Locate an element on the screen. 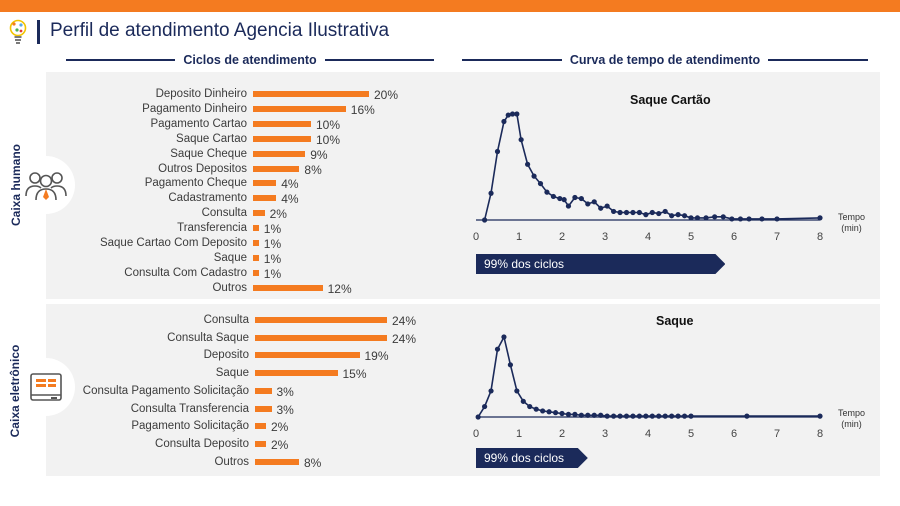 The image size is (900, 506). bar-category-label: Consulta Saque is located at coordinates (149, 338).